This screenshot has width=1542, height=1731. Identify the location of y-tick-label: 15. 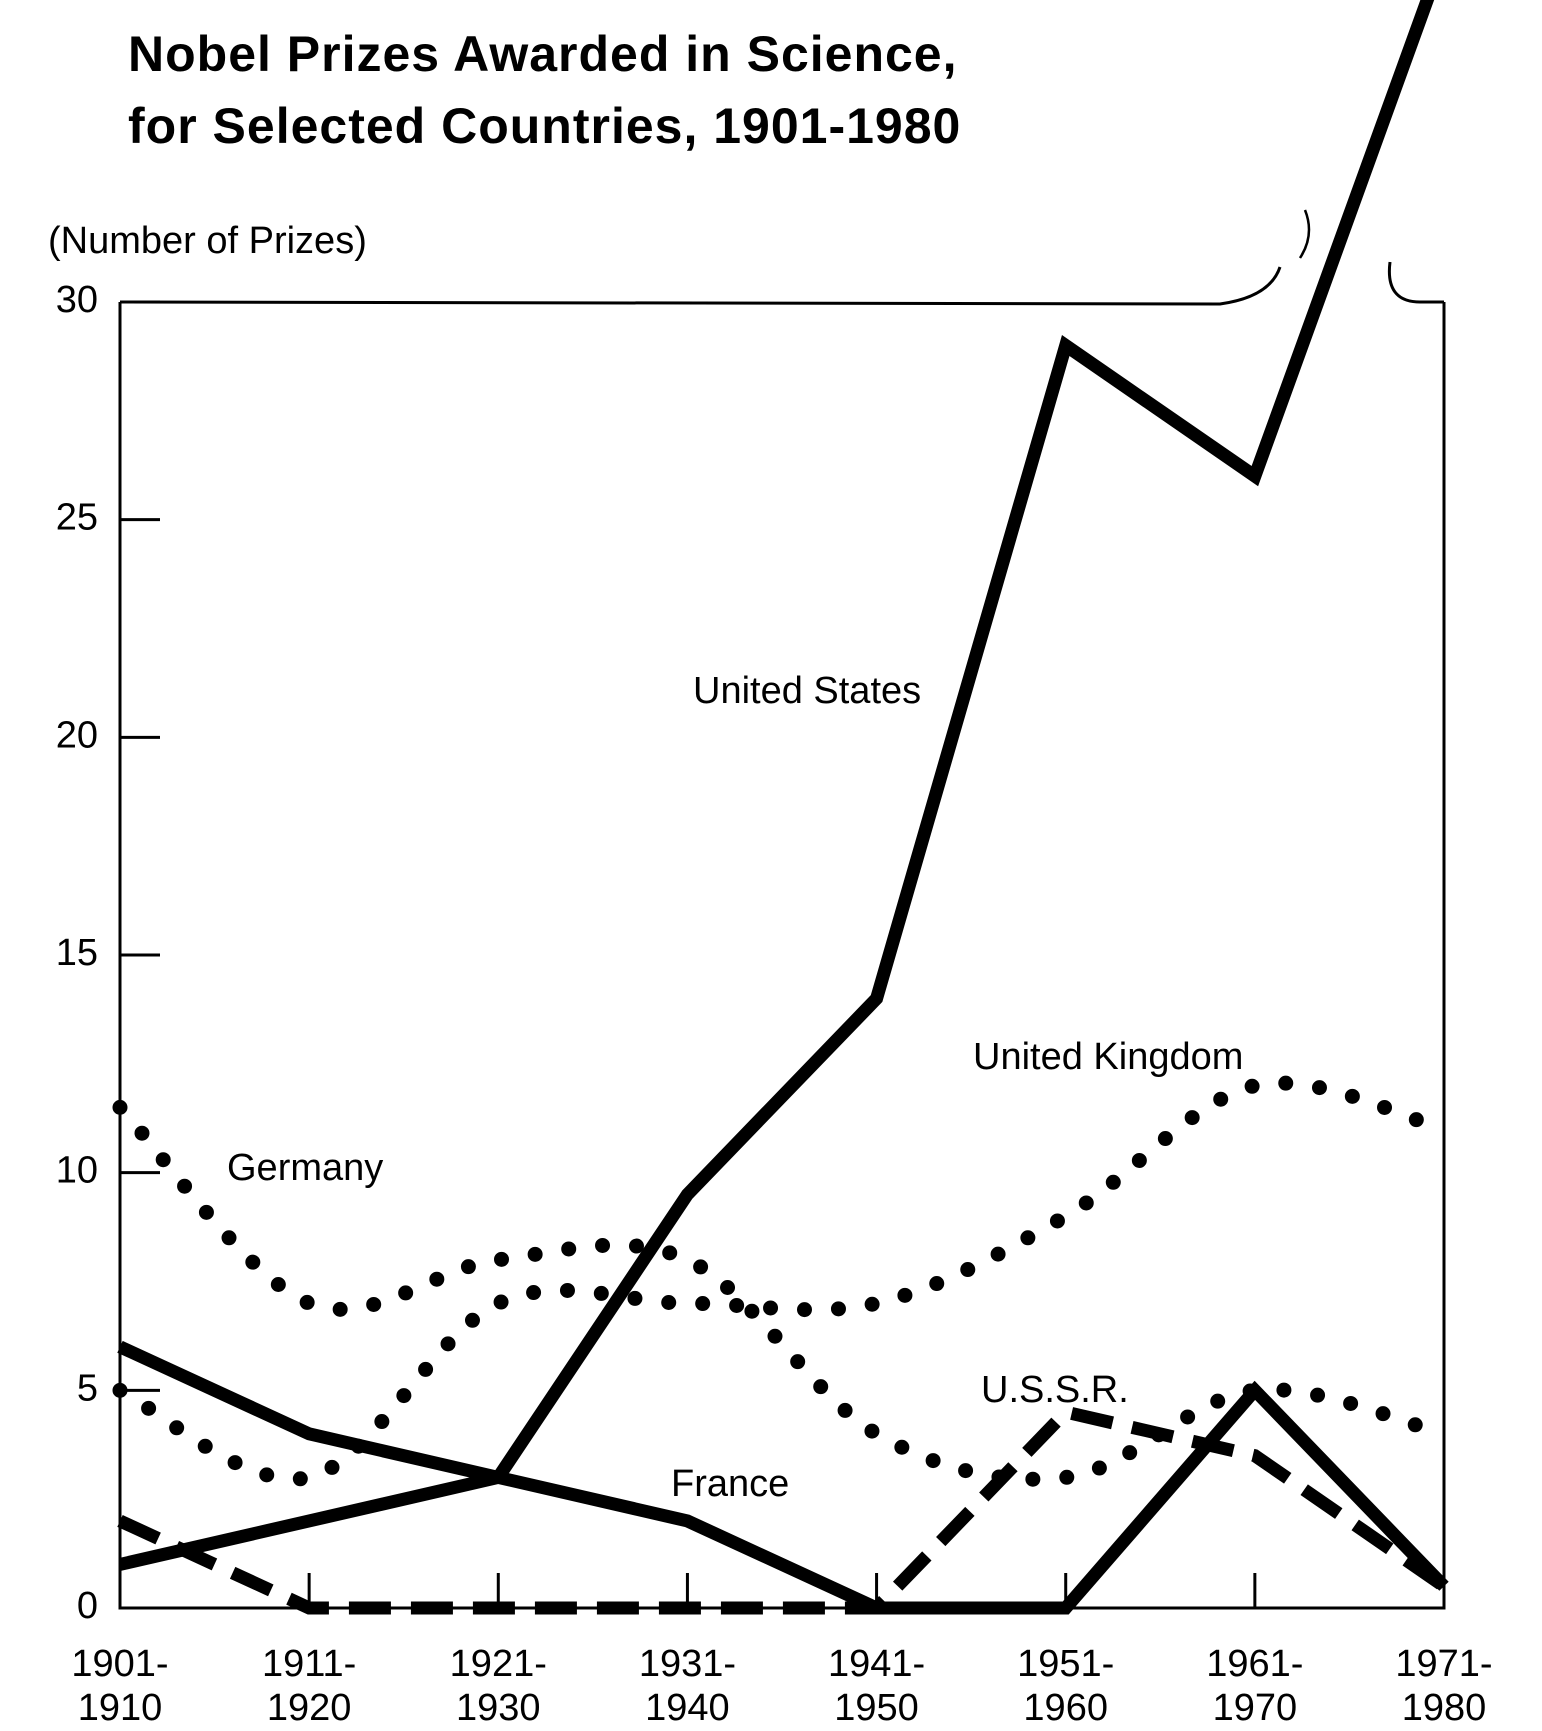
(77, 953).